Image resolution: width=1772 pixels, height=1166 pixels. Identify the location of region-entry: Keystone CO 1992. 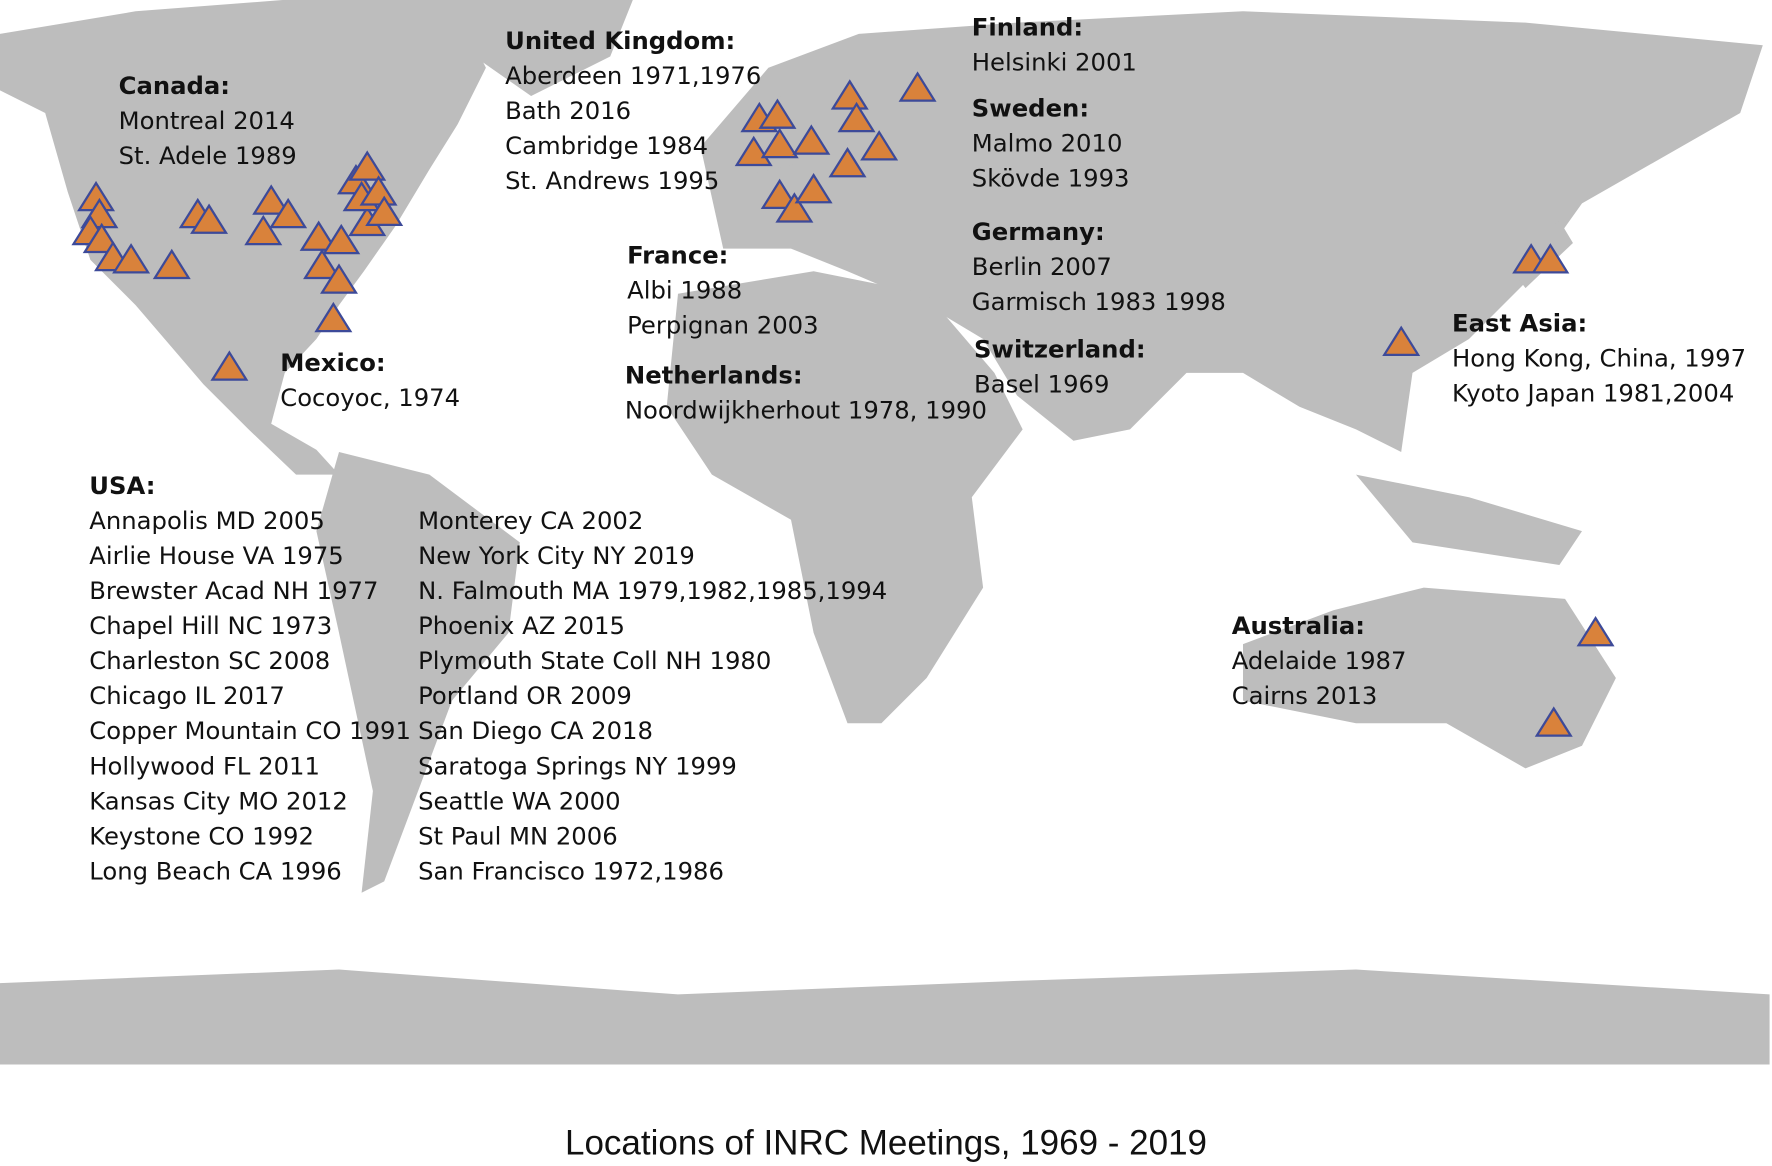
(201, 835).